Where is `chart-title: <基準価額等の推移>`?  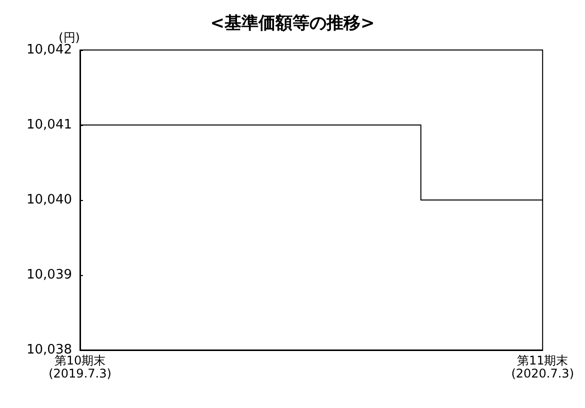 chart-title: <基準価額等の推移> is located at coordinates (292, 24).